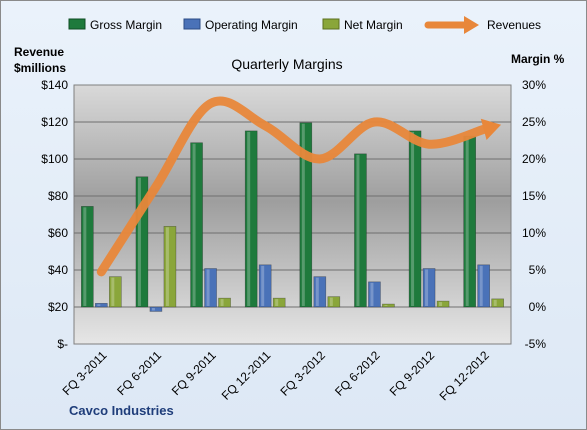  What do you see at coordinates (54, 159) in the screenshot?
I see `left-tick-label: $100` at bounding box center [54, 159].